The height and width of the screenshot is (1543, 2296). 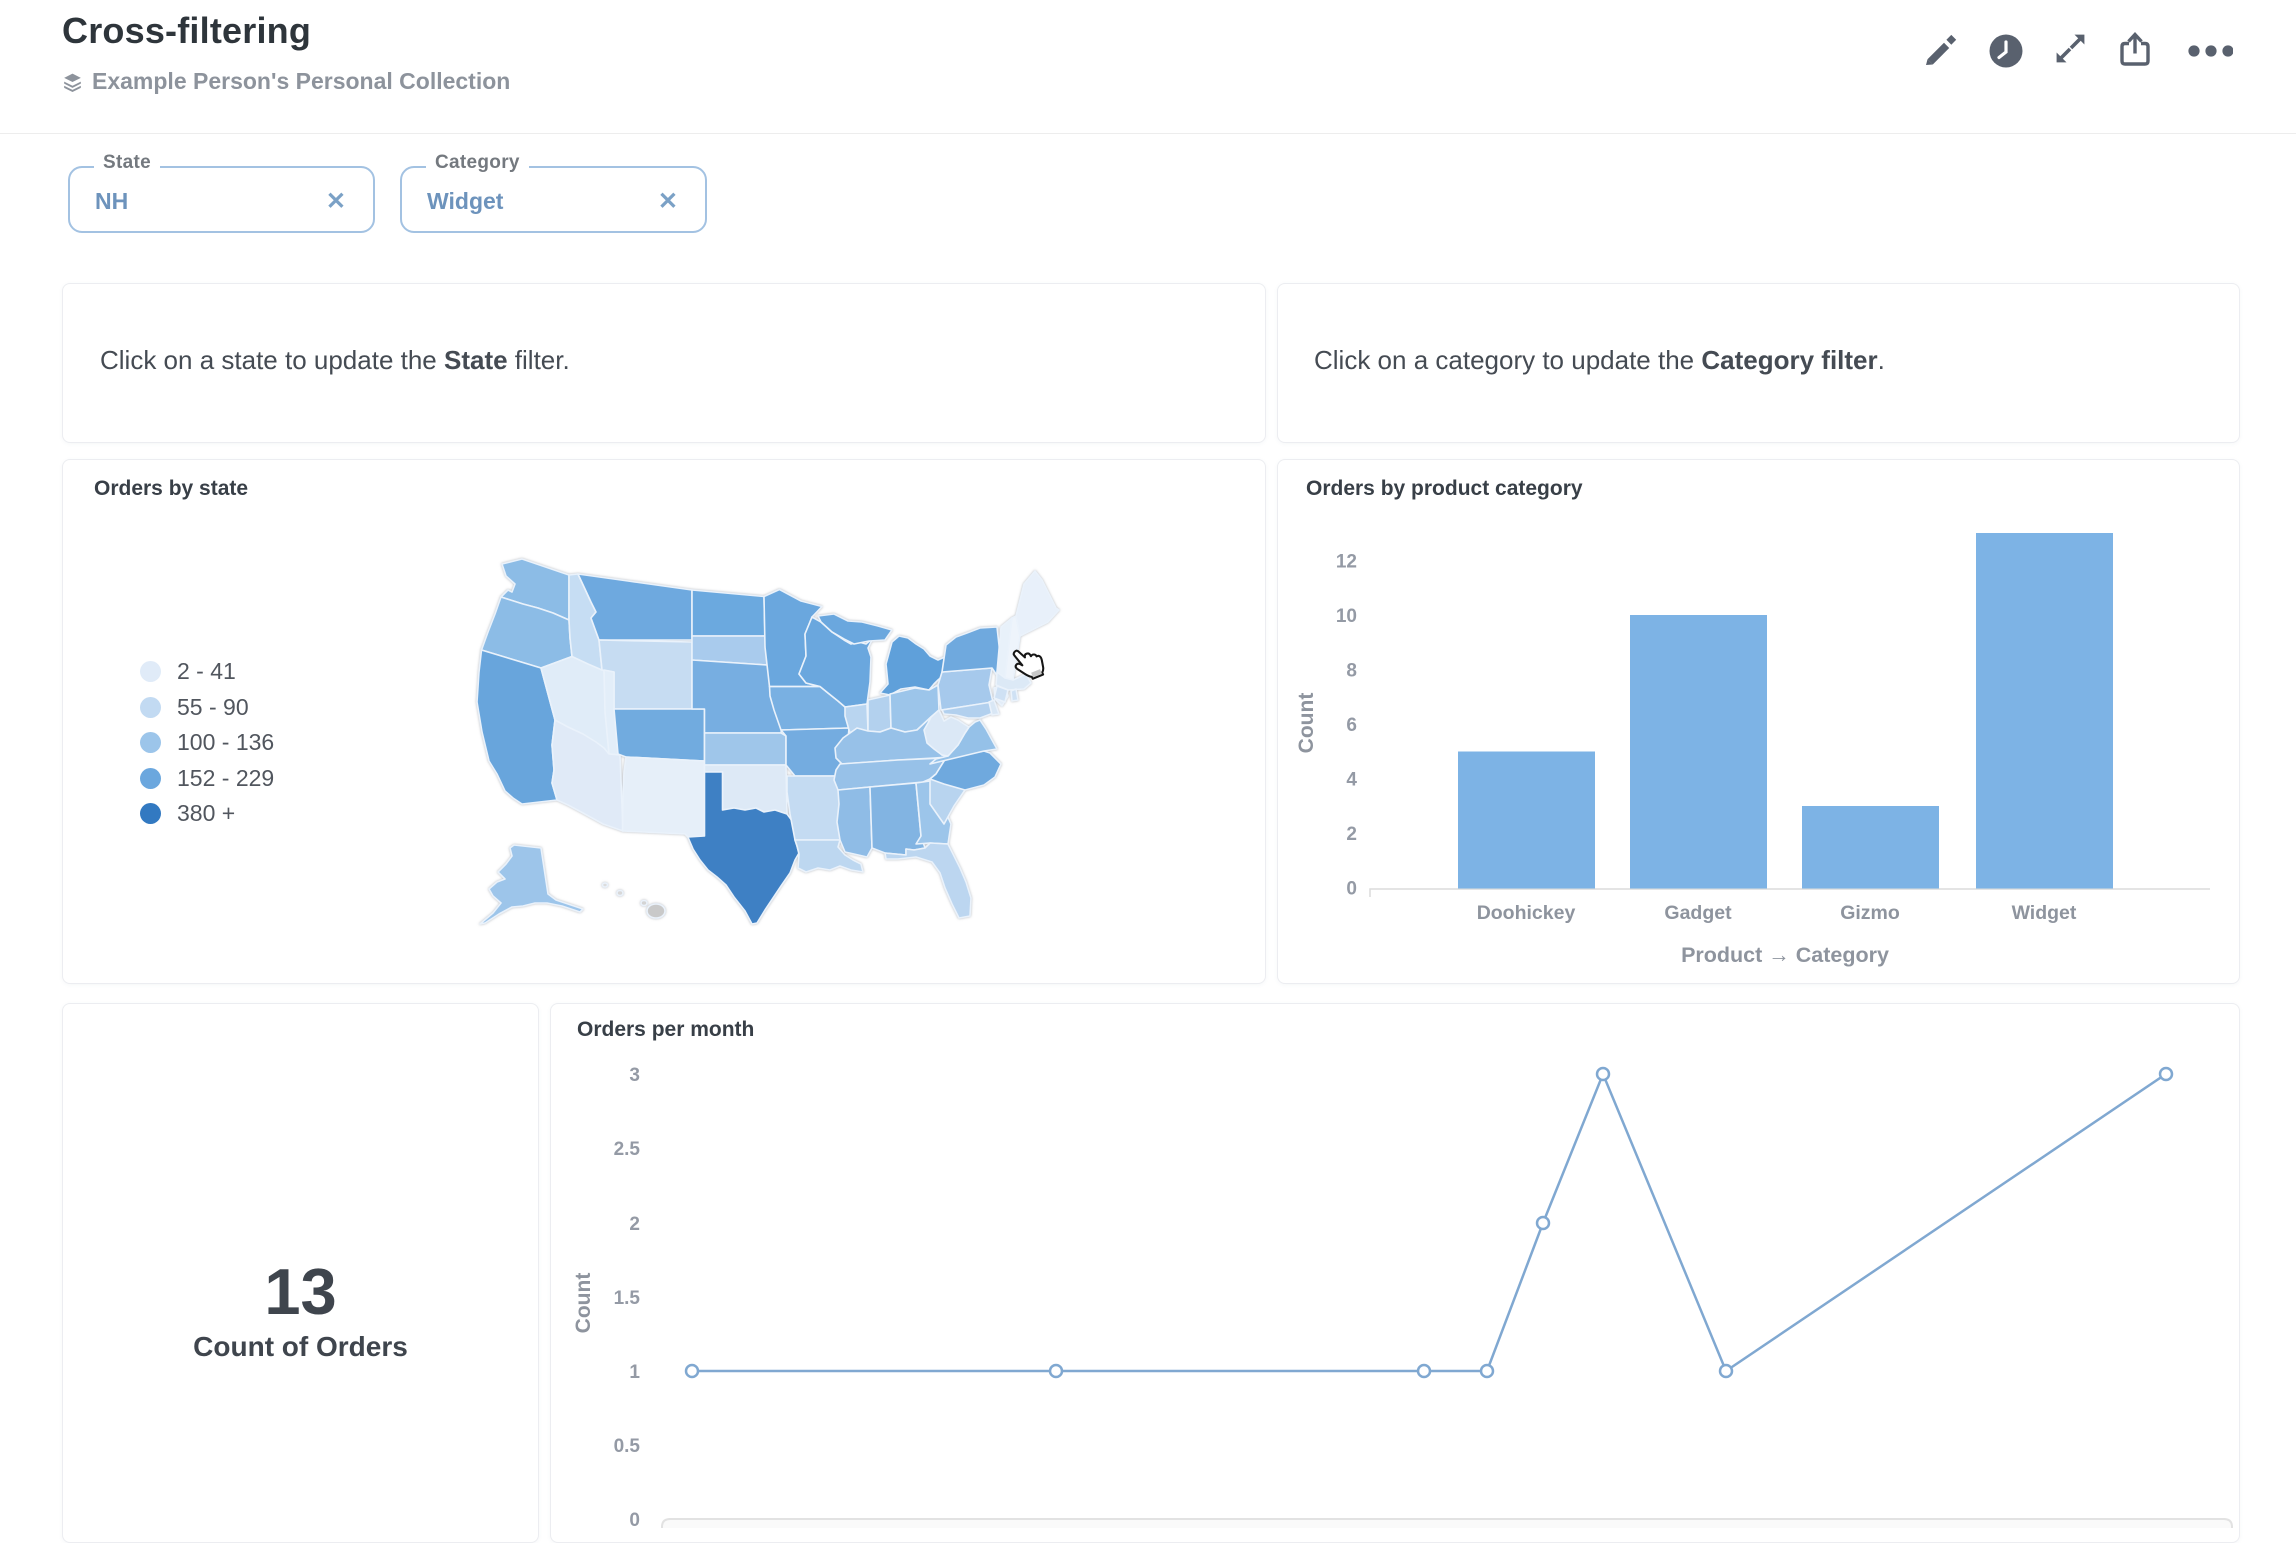 What do you see at coordinates (1526, 913) in the screenshot?
I see `svg-text: Doohickey` at bounding box center [1526, 913].